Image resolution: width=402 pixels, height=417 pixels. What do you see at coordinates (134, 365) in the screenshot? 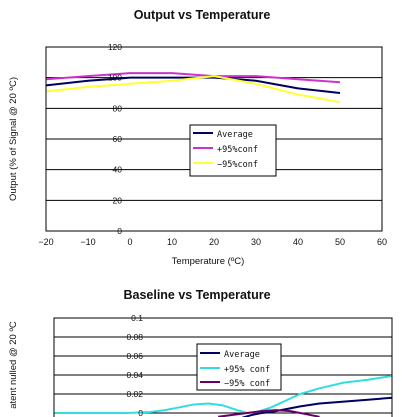
I see `chart2-y-tick-labels: 0 0.02 0.04 0.06 0.08 0.1` at bounding box center [134, 365].